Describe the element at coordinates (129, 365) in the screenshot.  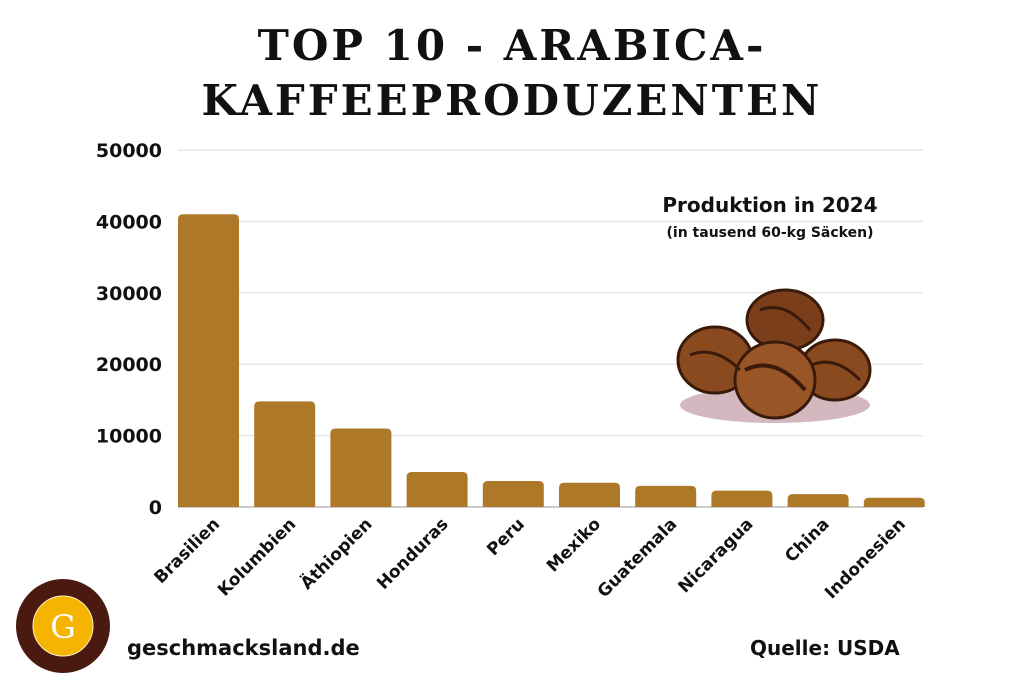
I see `y-tick-label: 20000` at that location.